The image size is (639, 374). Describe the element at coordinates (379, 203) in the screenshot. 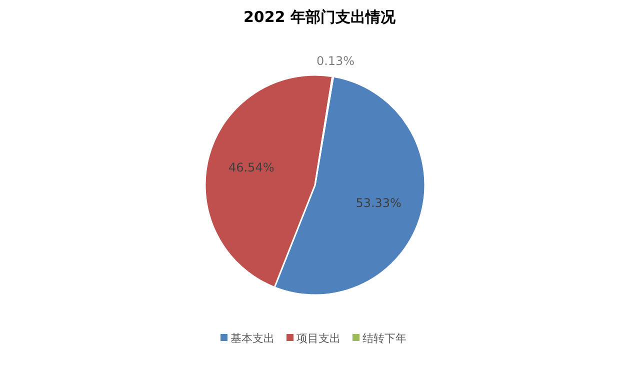

I see `data-label: 53.33%` at that location.